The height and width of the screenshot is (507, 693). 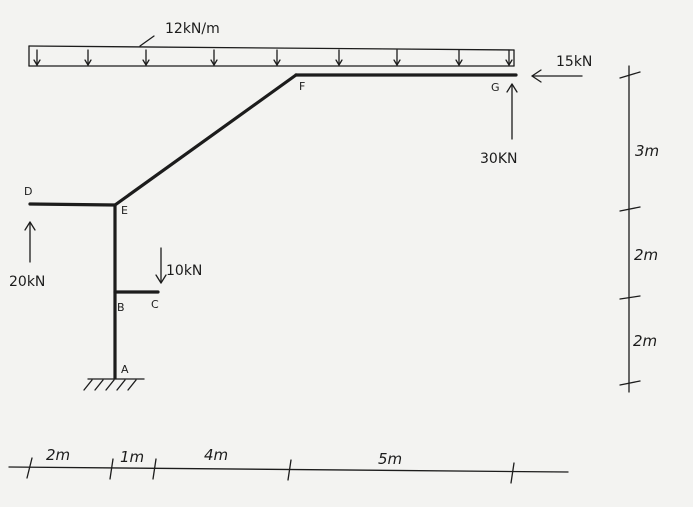 What do you see at coordinates (647, 151) in the screenshot?
I see `vertical-dim-label-1: 3m` at bounding box center [647, 151].